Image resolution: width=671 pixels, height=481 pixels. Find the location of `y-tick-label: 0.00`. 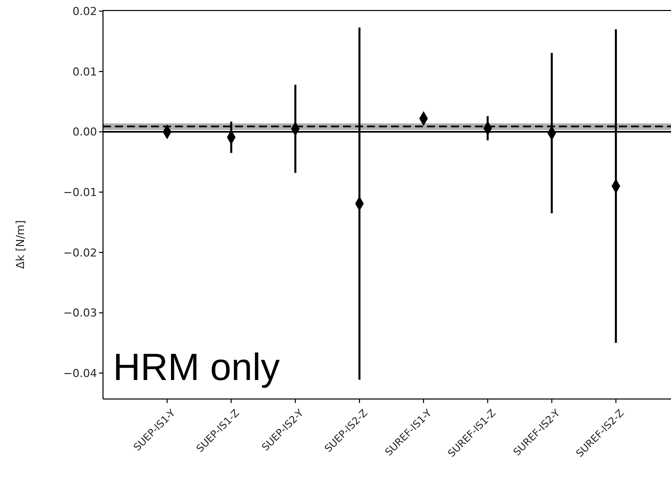

y-tick-label: 0.00 is located at coordinates (84, 132).